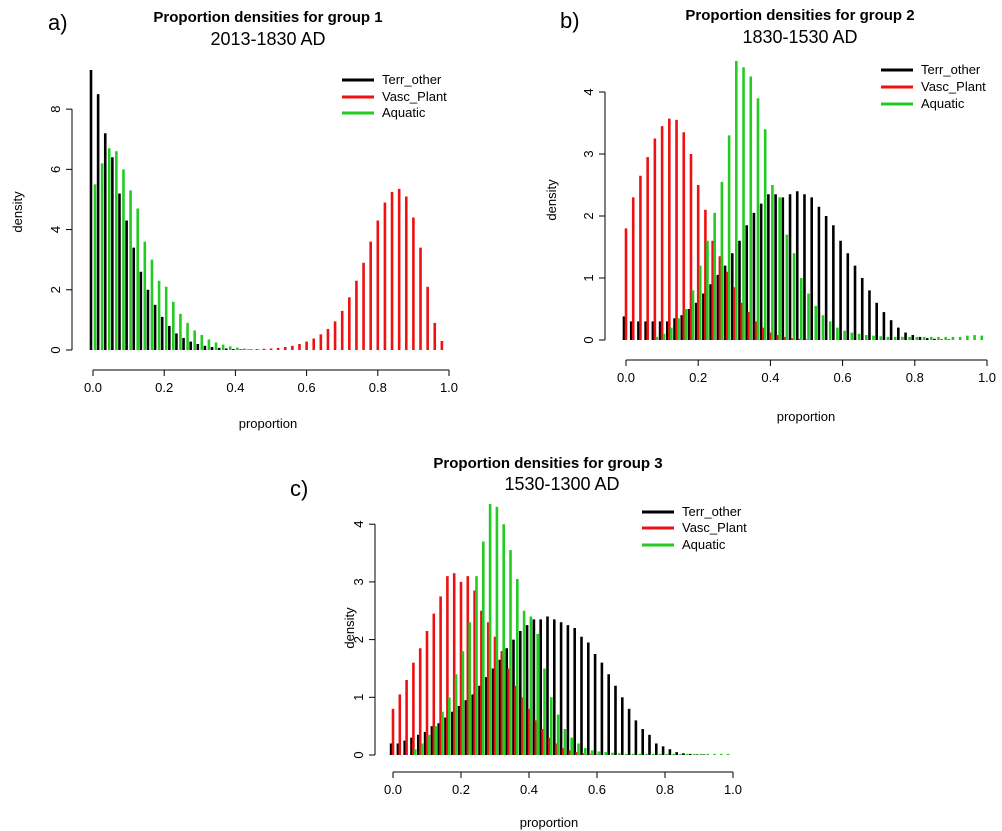  Describe the element at coordinates (561, 484) in the screenshot. I see `panel-c-subtitle: 1530-1300 AD` at that location.